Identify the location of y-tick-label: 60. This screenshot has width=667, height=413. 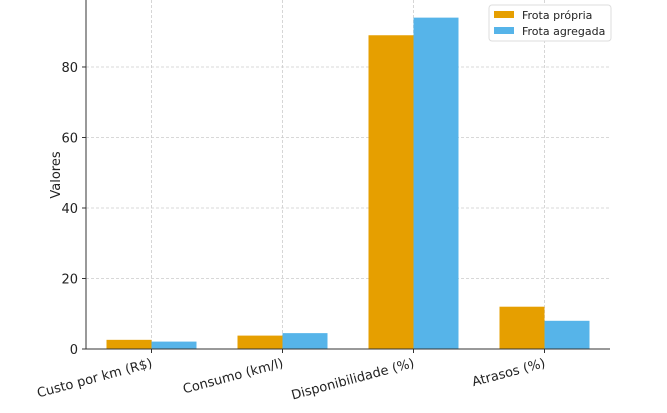
(69, 138).